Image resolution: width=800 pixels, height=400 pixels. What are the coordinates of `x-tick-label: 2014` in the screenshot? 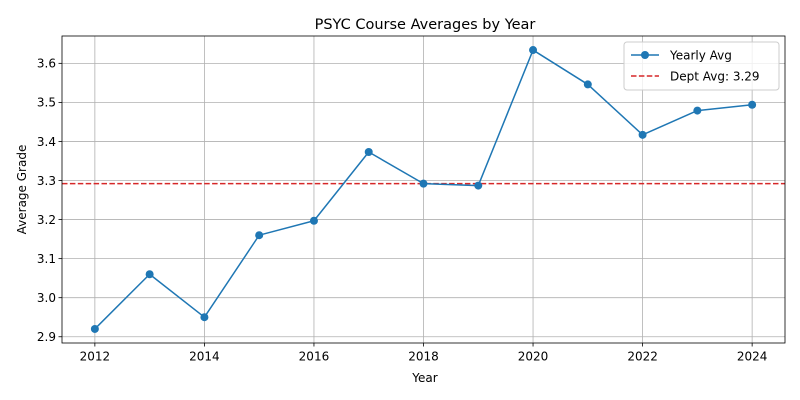 It's located at (204, 357).